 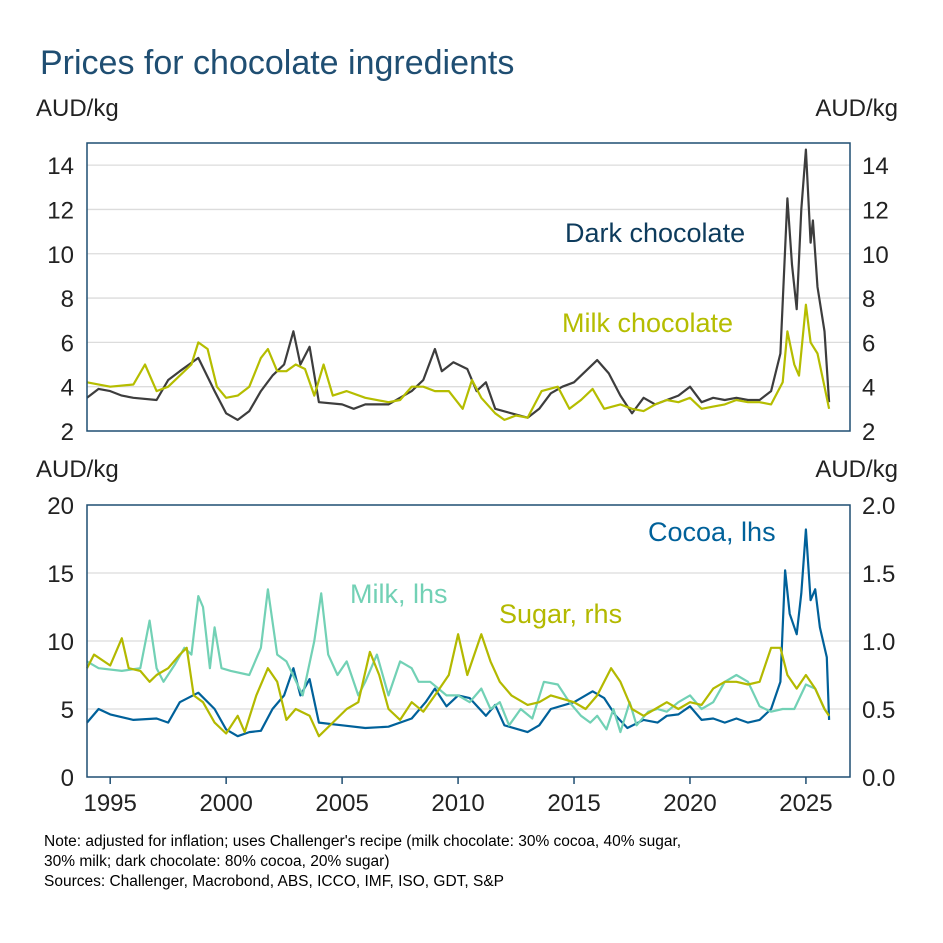 I want to click on right-y-tick-label: 14, so click(x=875, y=166).